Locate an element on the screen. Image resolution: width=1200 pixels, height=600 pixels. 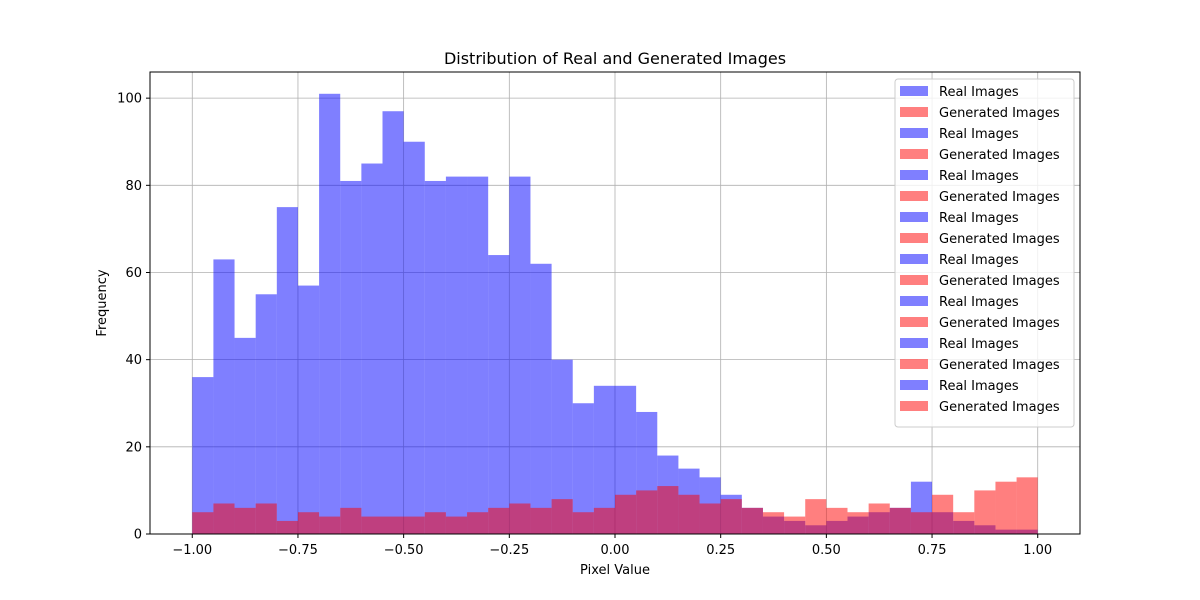
x-tick-label-4: 0.00 is located at coordinates (615, 550).